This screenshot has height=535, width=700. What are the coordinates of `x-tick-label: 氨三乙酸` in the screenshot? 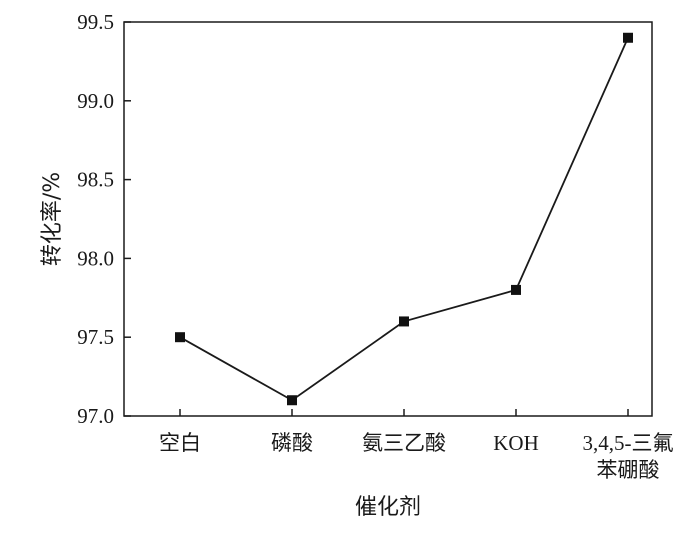 It's located at (404, 443).